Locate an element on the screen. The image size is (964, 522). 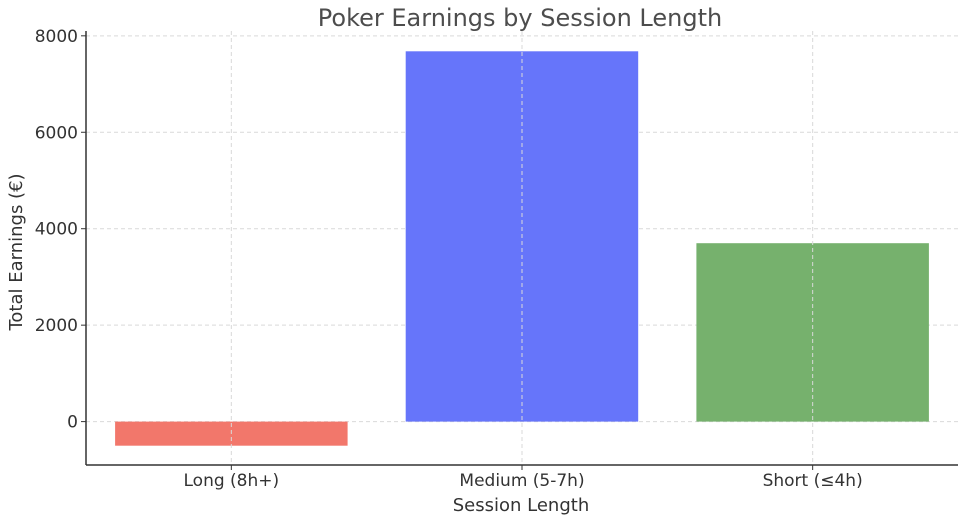
y-axis-label: Total Earnings (€) is located at coordinates (16, 252).